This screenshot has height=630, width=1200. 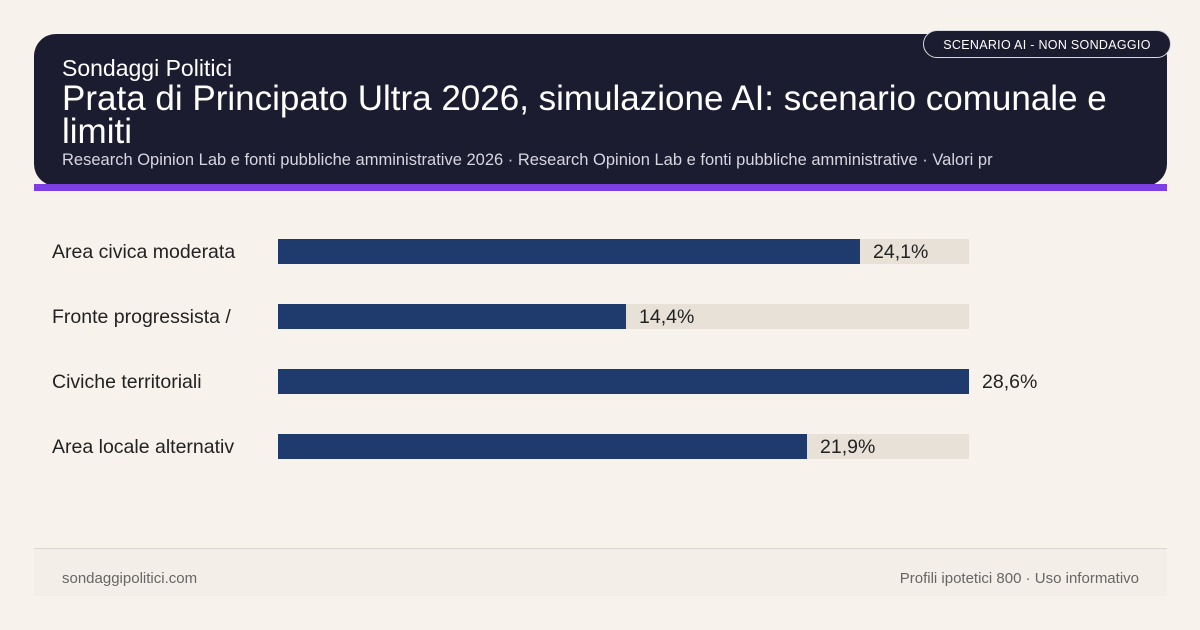 What do you see at coordinates (600, 187) in the screenshot?
I see `header-accent-bar` at bounding box center [600, 187].